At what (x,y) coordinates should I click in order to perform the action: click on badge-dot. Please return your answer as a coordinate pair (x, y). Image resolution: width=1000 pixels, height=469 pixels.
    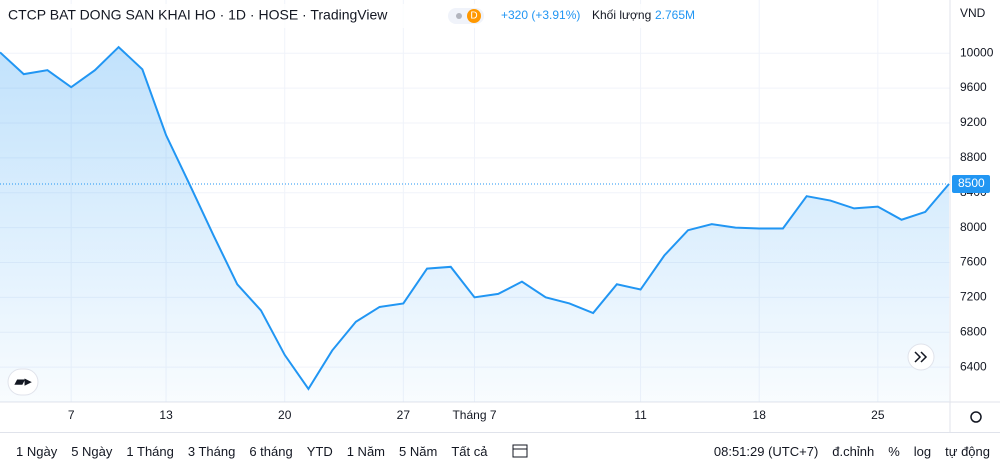
    Looking at the image, I should click on (459, 16).